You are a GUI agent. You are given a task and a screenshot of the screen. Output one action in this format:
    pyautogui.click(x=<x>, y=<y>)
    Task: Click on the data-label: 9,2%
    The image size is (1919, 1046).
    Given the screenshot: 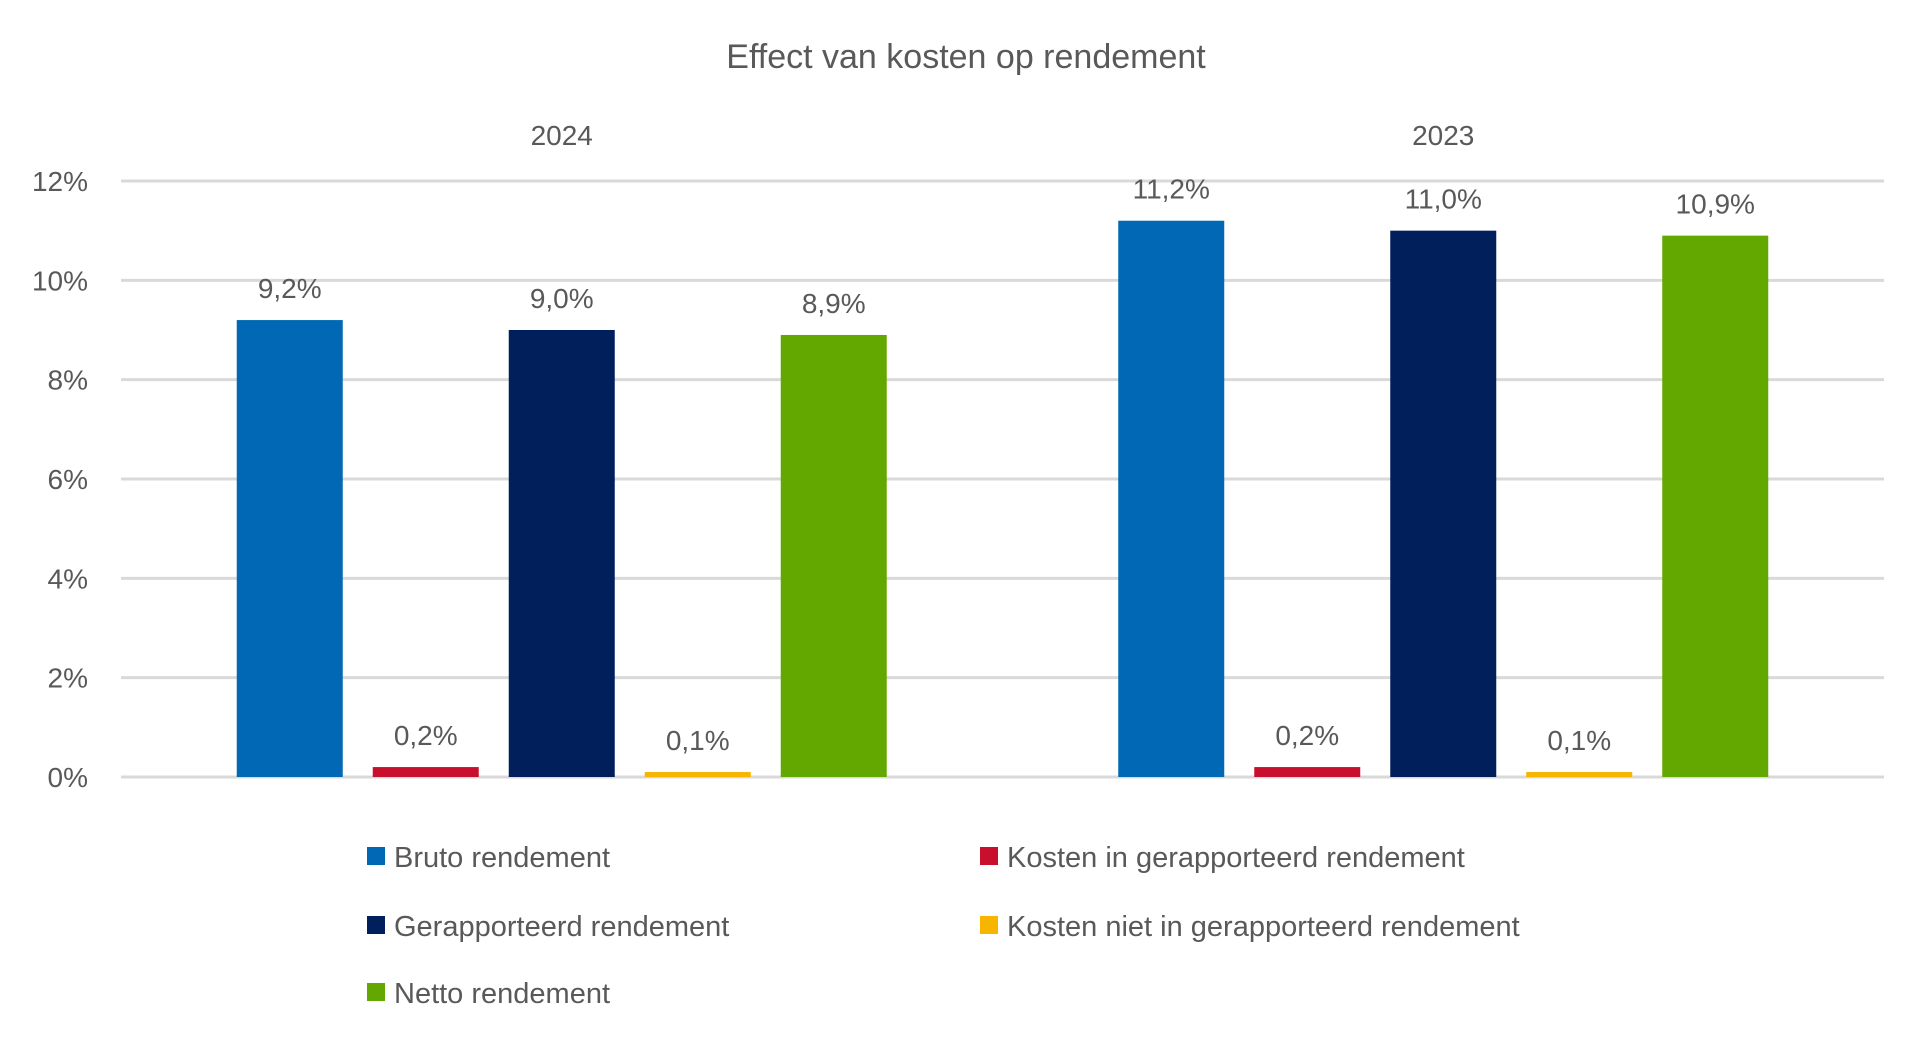 What is the action you would take?
    pyautogui.click(x=290, y=288)
    